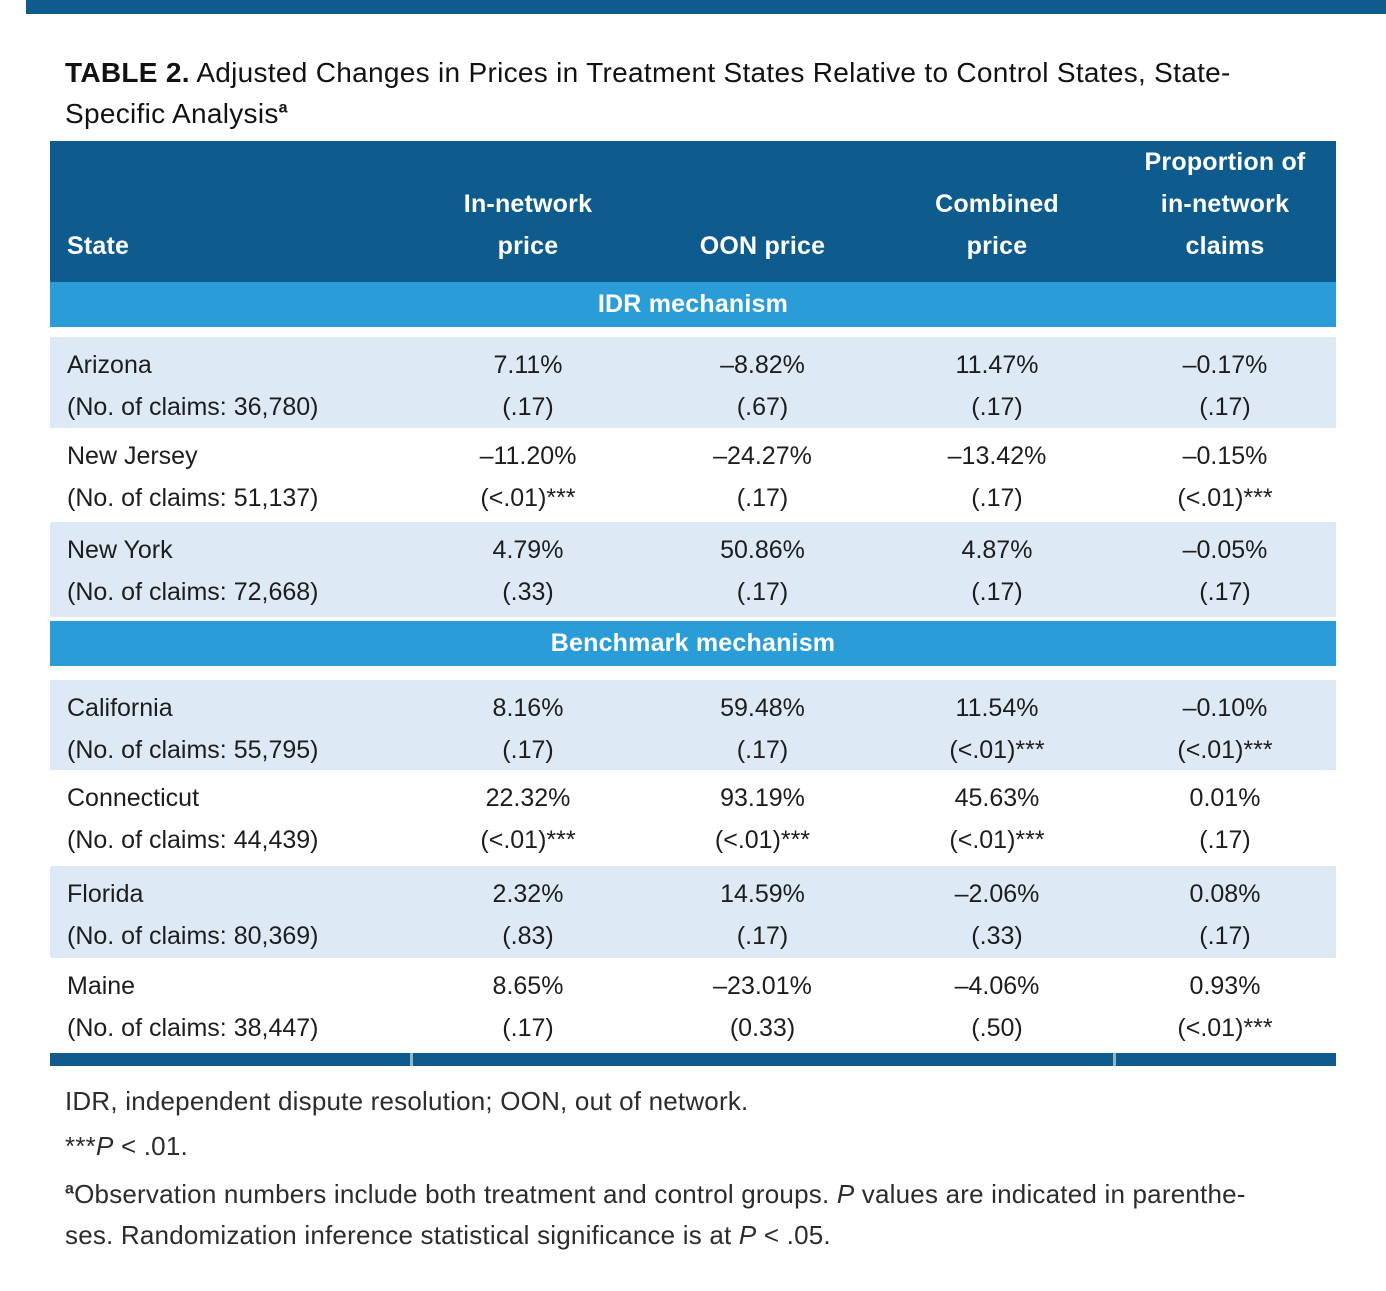  Describe the element at coordinates (997, 708) in the screenshot. I see `value: 11.54%` at that location.